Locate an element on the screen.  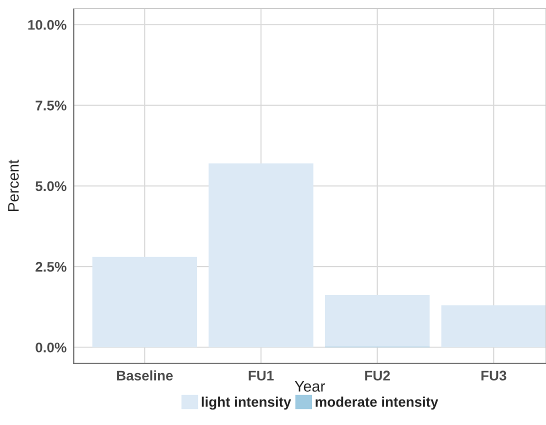
y-tick-label: 10.0% is located at coordinates (47, 25).